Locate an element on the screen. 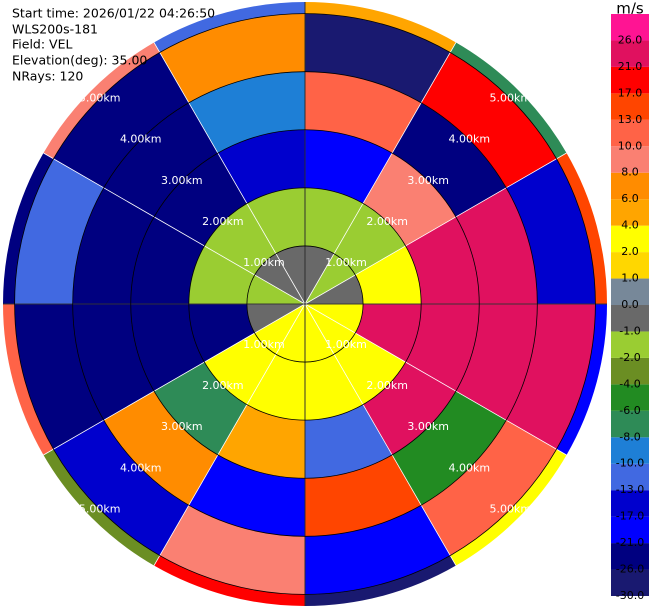 The image size is (650, 614). colorbar-tick-label: -4.0 is located at coordinates (629, 383).